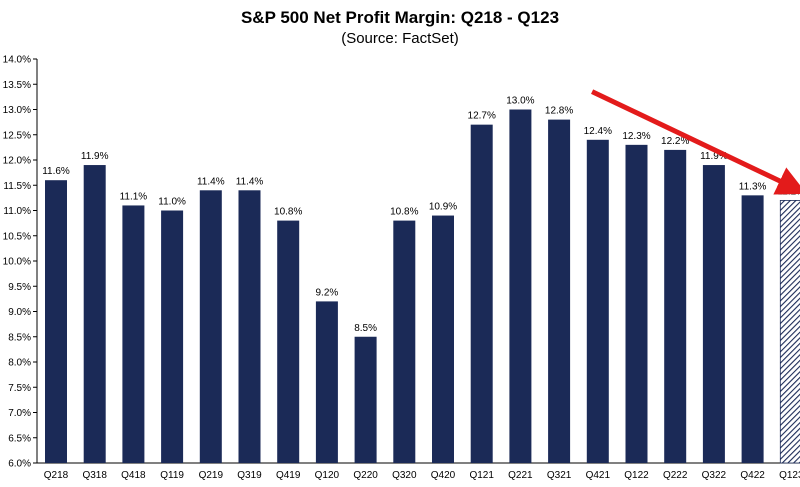  Describe the element at coordinates (695, 142) in the screenshot. I see `trend-arrow` at that location.